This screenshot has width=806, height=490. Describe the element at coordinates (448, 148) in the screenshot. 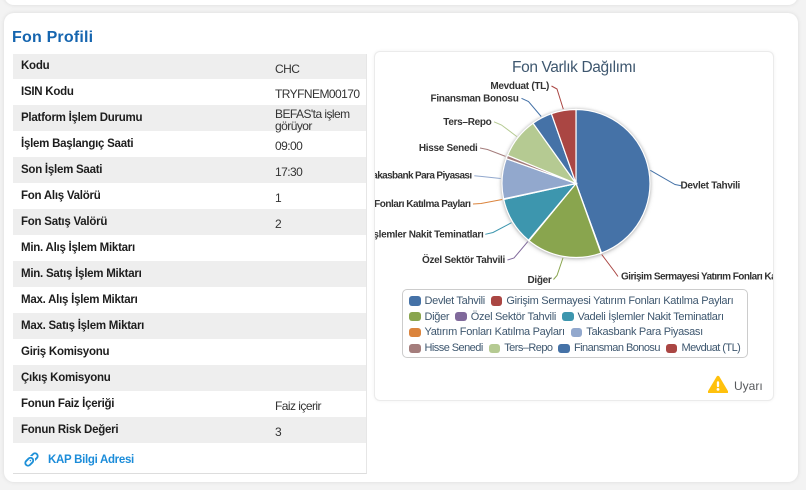

I see `svg-text: Hisse Senedi` at that location.